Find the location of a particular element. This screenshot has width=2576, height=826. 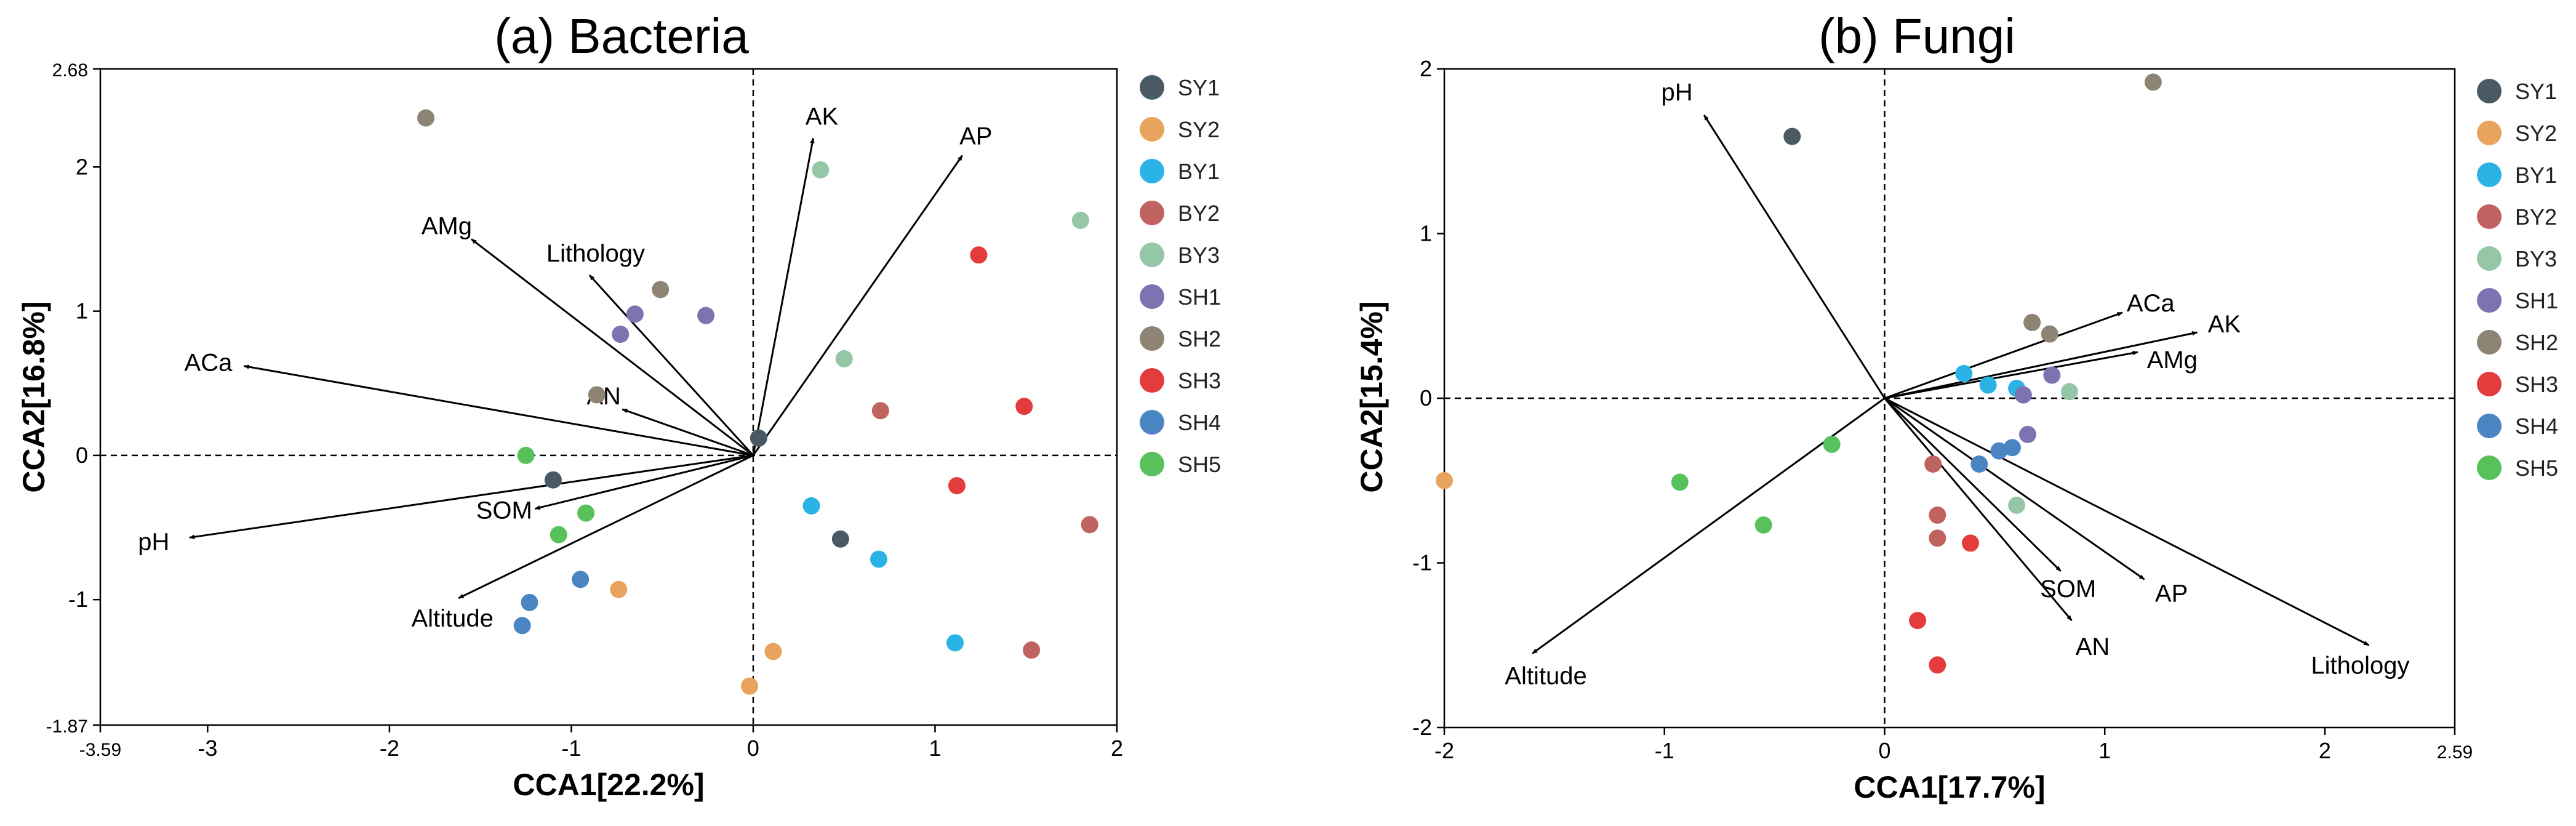

arrow-label-amg: AMg is located at coordinates (2172, 360).